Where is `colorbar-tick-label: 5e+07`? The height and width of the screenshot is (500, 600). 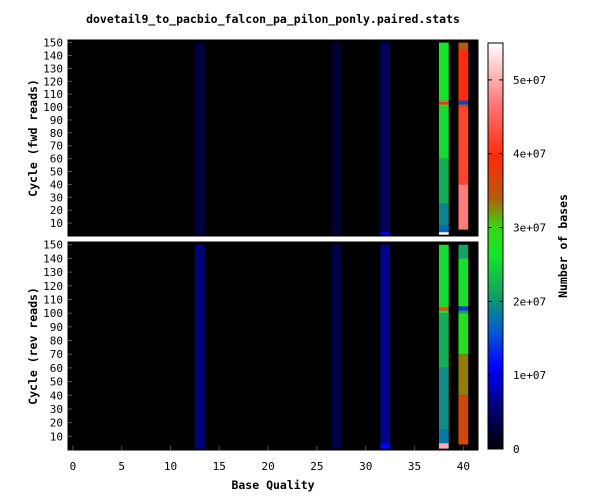 colorbar-tick-label: 5e+07 is located at coordinates (529, 80).